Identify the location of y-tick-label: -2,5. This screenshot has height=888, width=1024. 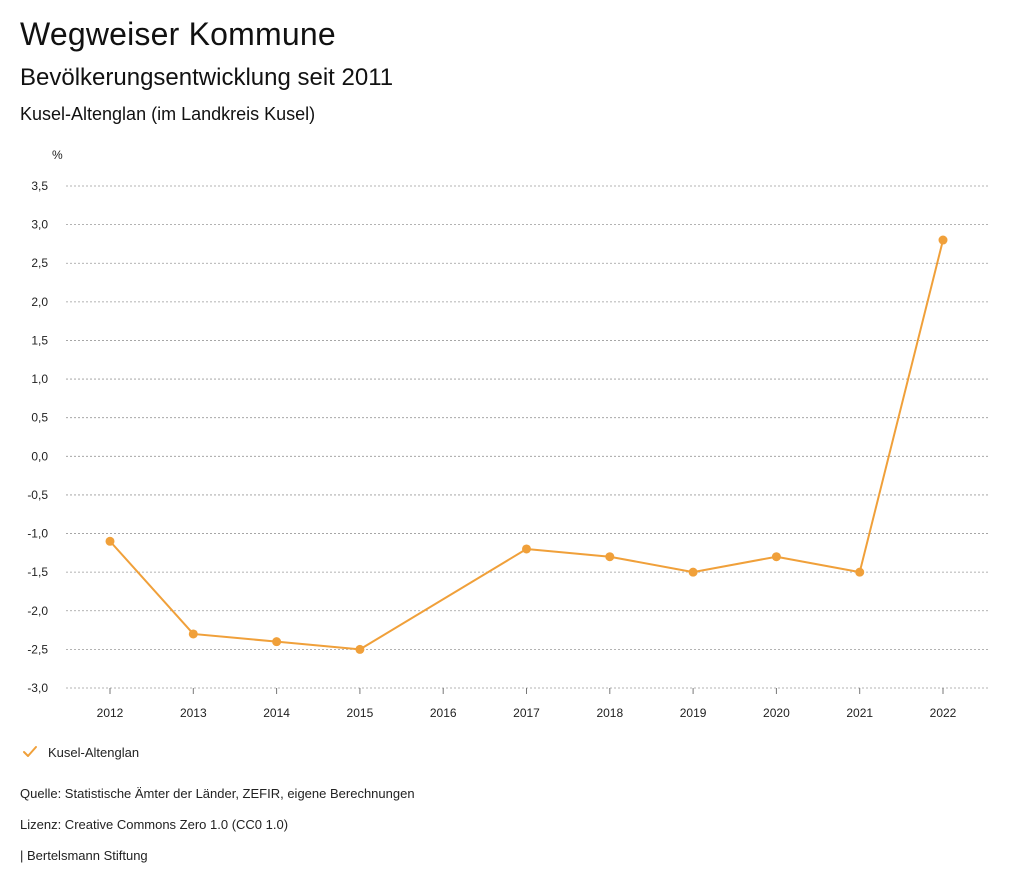
(37, 649).